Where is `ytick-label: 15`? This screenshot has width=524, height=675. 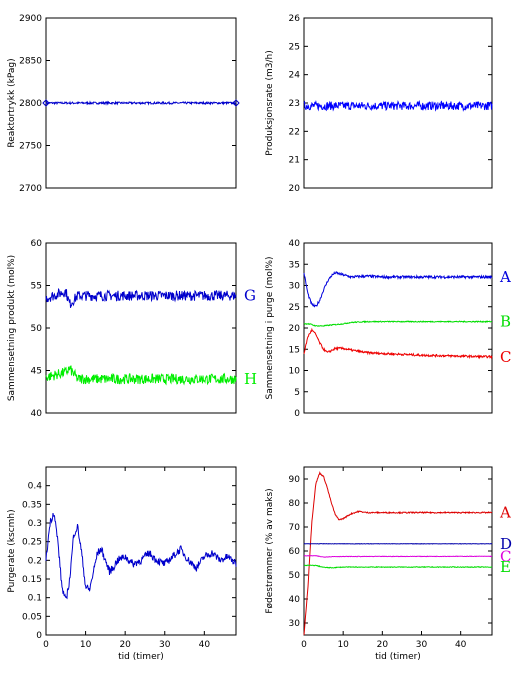 ytick-label: 15 is located at coordinates (294, 350).